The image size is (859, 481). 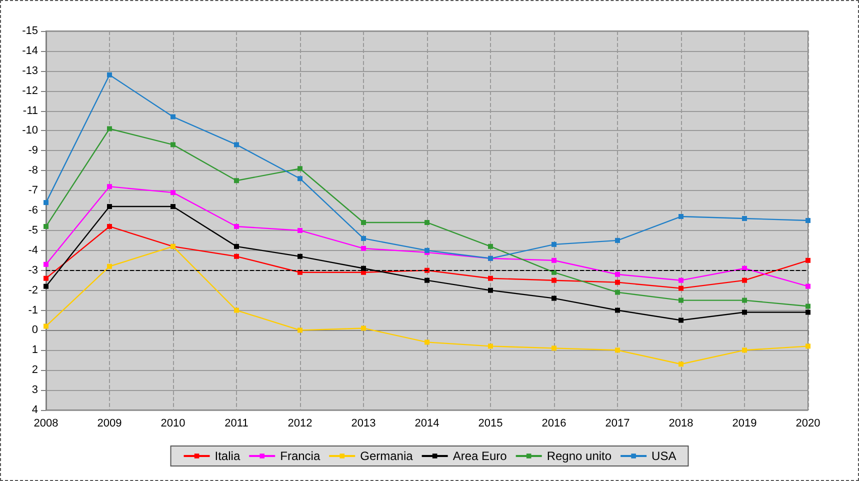 I want to click on y-tick-label: -11, so click(x=30, y=110).